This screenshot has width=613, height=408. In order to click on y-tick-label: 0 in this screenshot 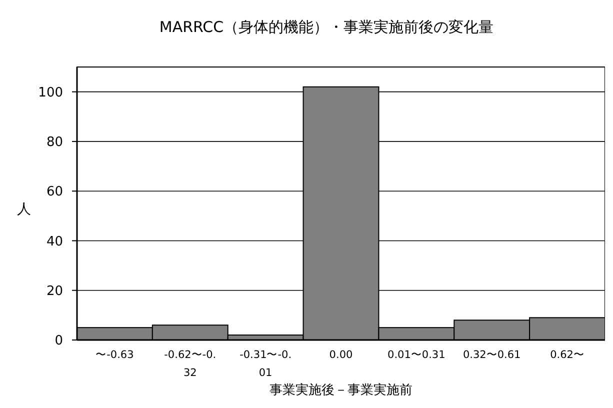, I will do `click(58, 341)`.